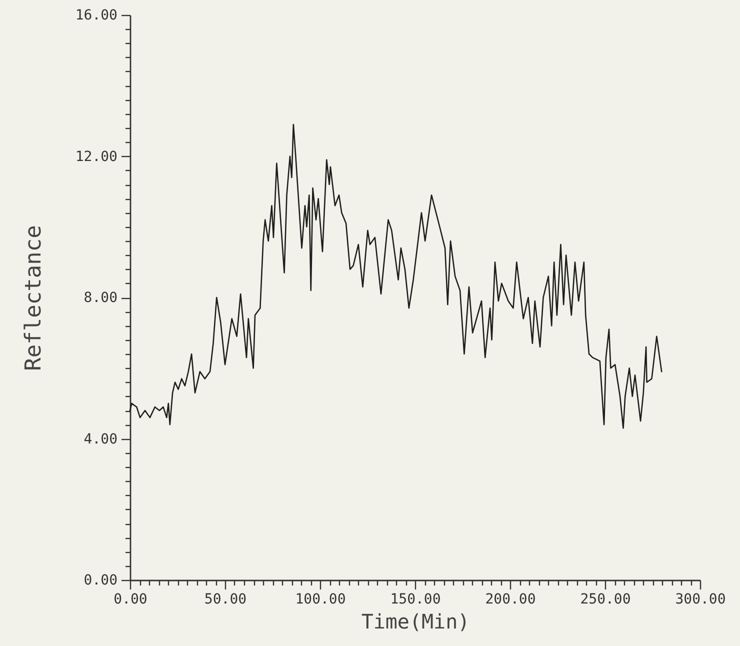  I want to click on y-axis-title: Reflectance, so click(33, 298).